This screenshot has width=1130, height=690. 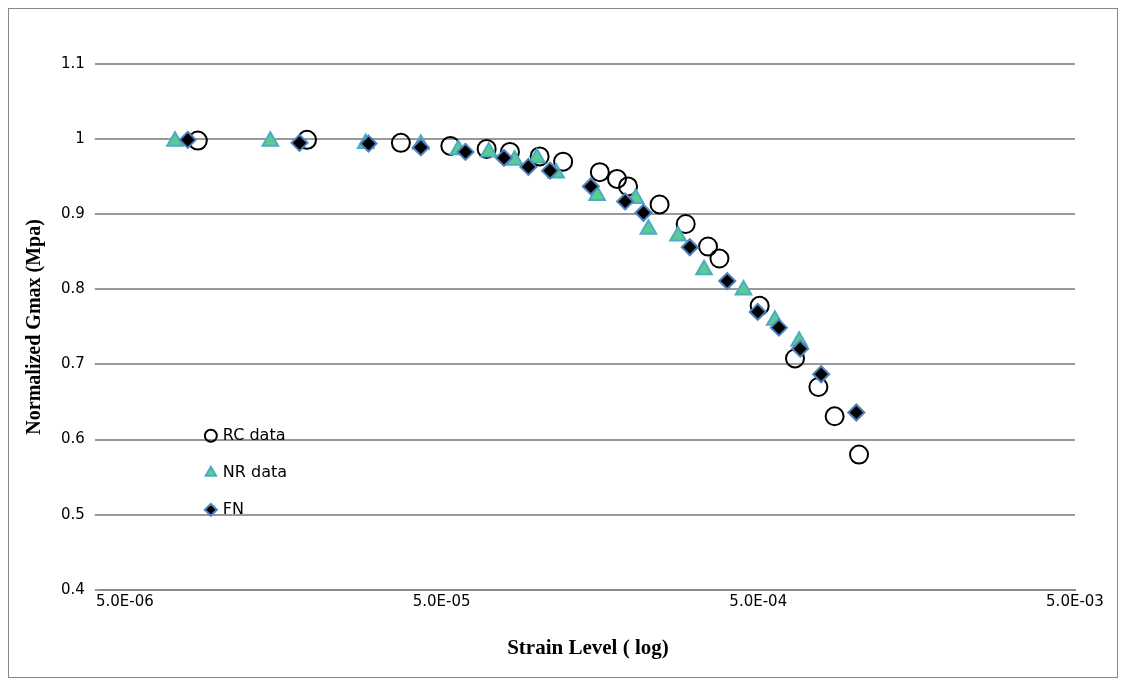 What do you see at coordinates (124, 600) in the screenshot?
I see `x-tick-label: 5.0E-06` at bounding box center [124, 600].